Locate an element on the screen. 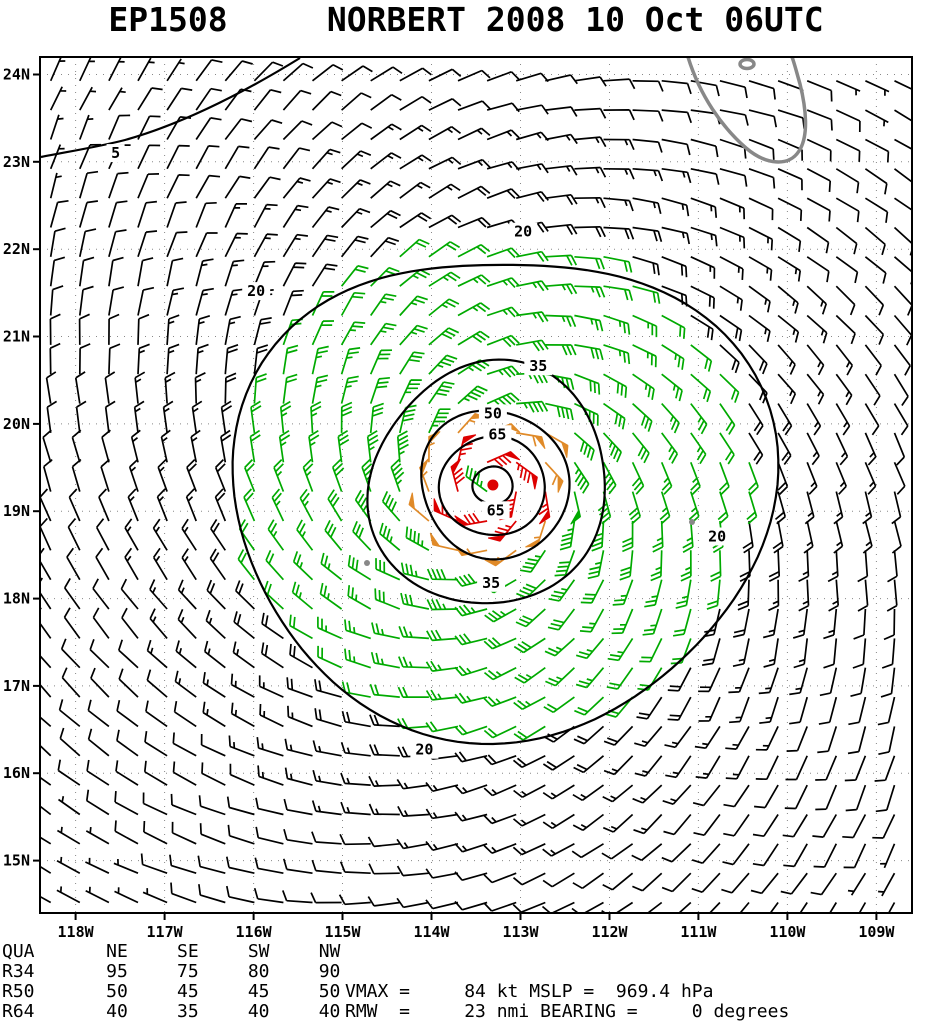 Image resolution: width=932 pixels, height=1030 pixels. svg-text: 116W is located at coordinates (254, 932).